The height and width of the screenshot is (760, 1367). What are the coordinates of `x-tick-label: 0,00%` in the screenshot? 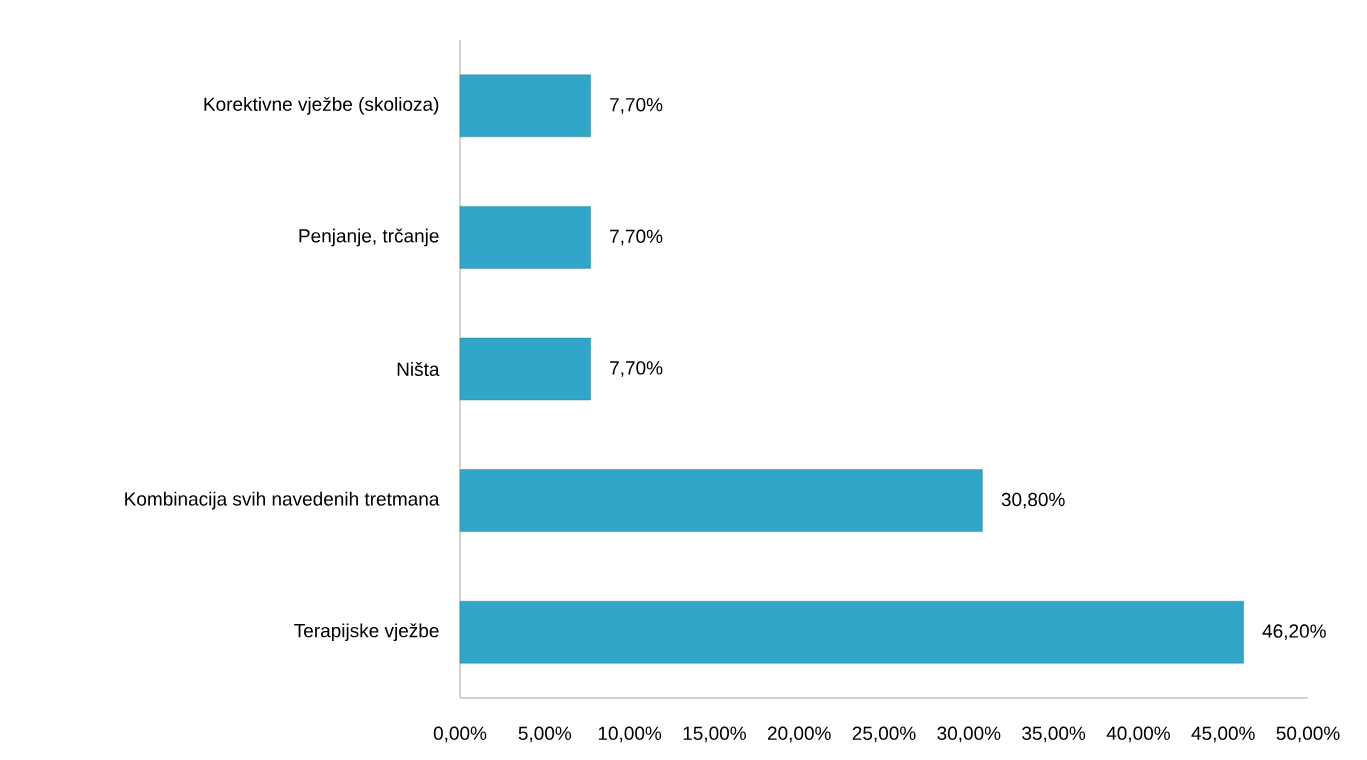 It's located at (460, 734).